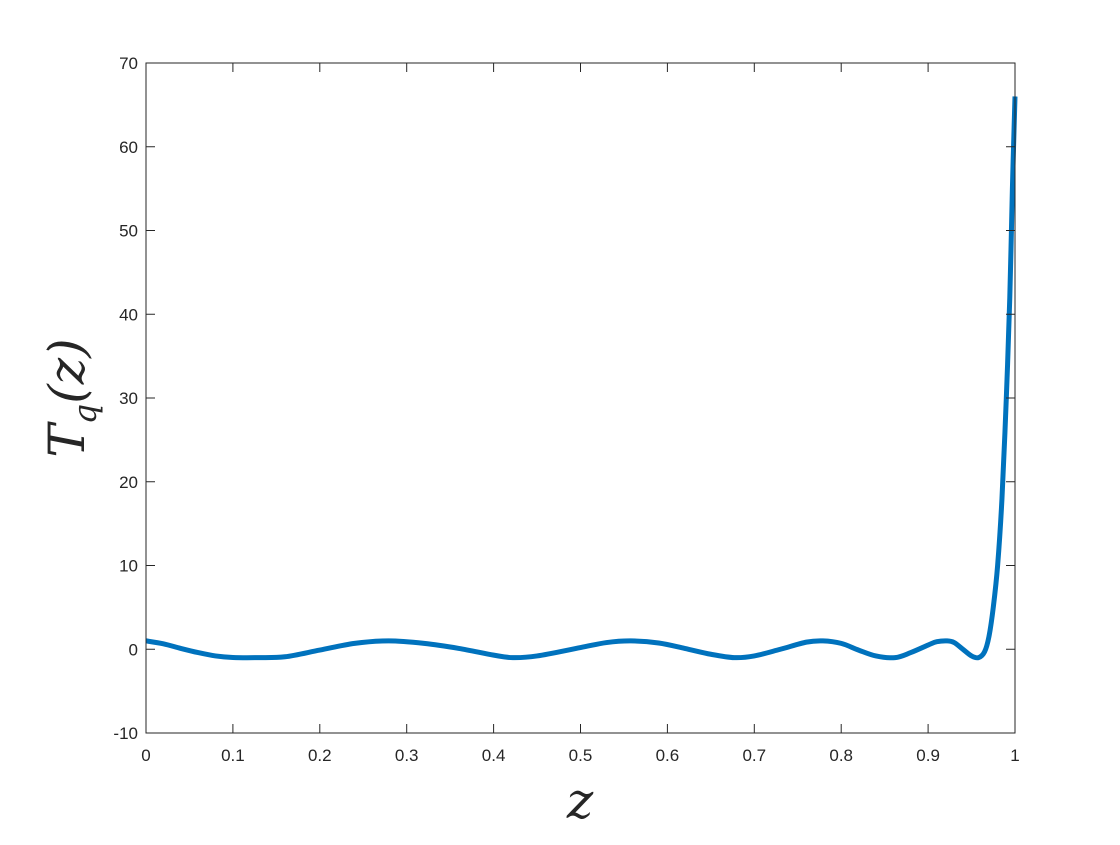  What do you see at coordinates (128, 566) in the screenshot?
I see `y-tick-label: 10` at bounding box center [128, 566].